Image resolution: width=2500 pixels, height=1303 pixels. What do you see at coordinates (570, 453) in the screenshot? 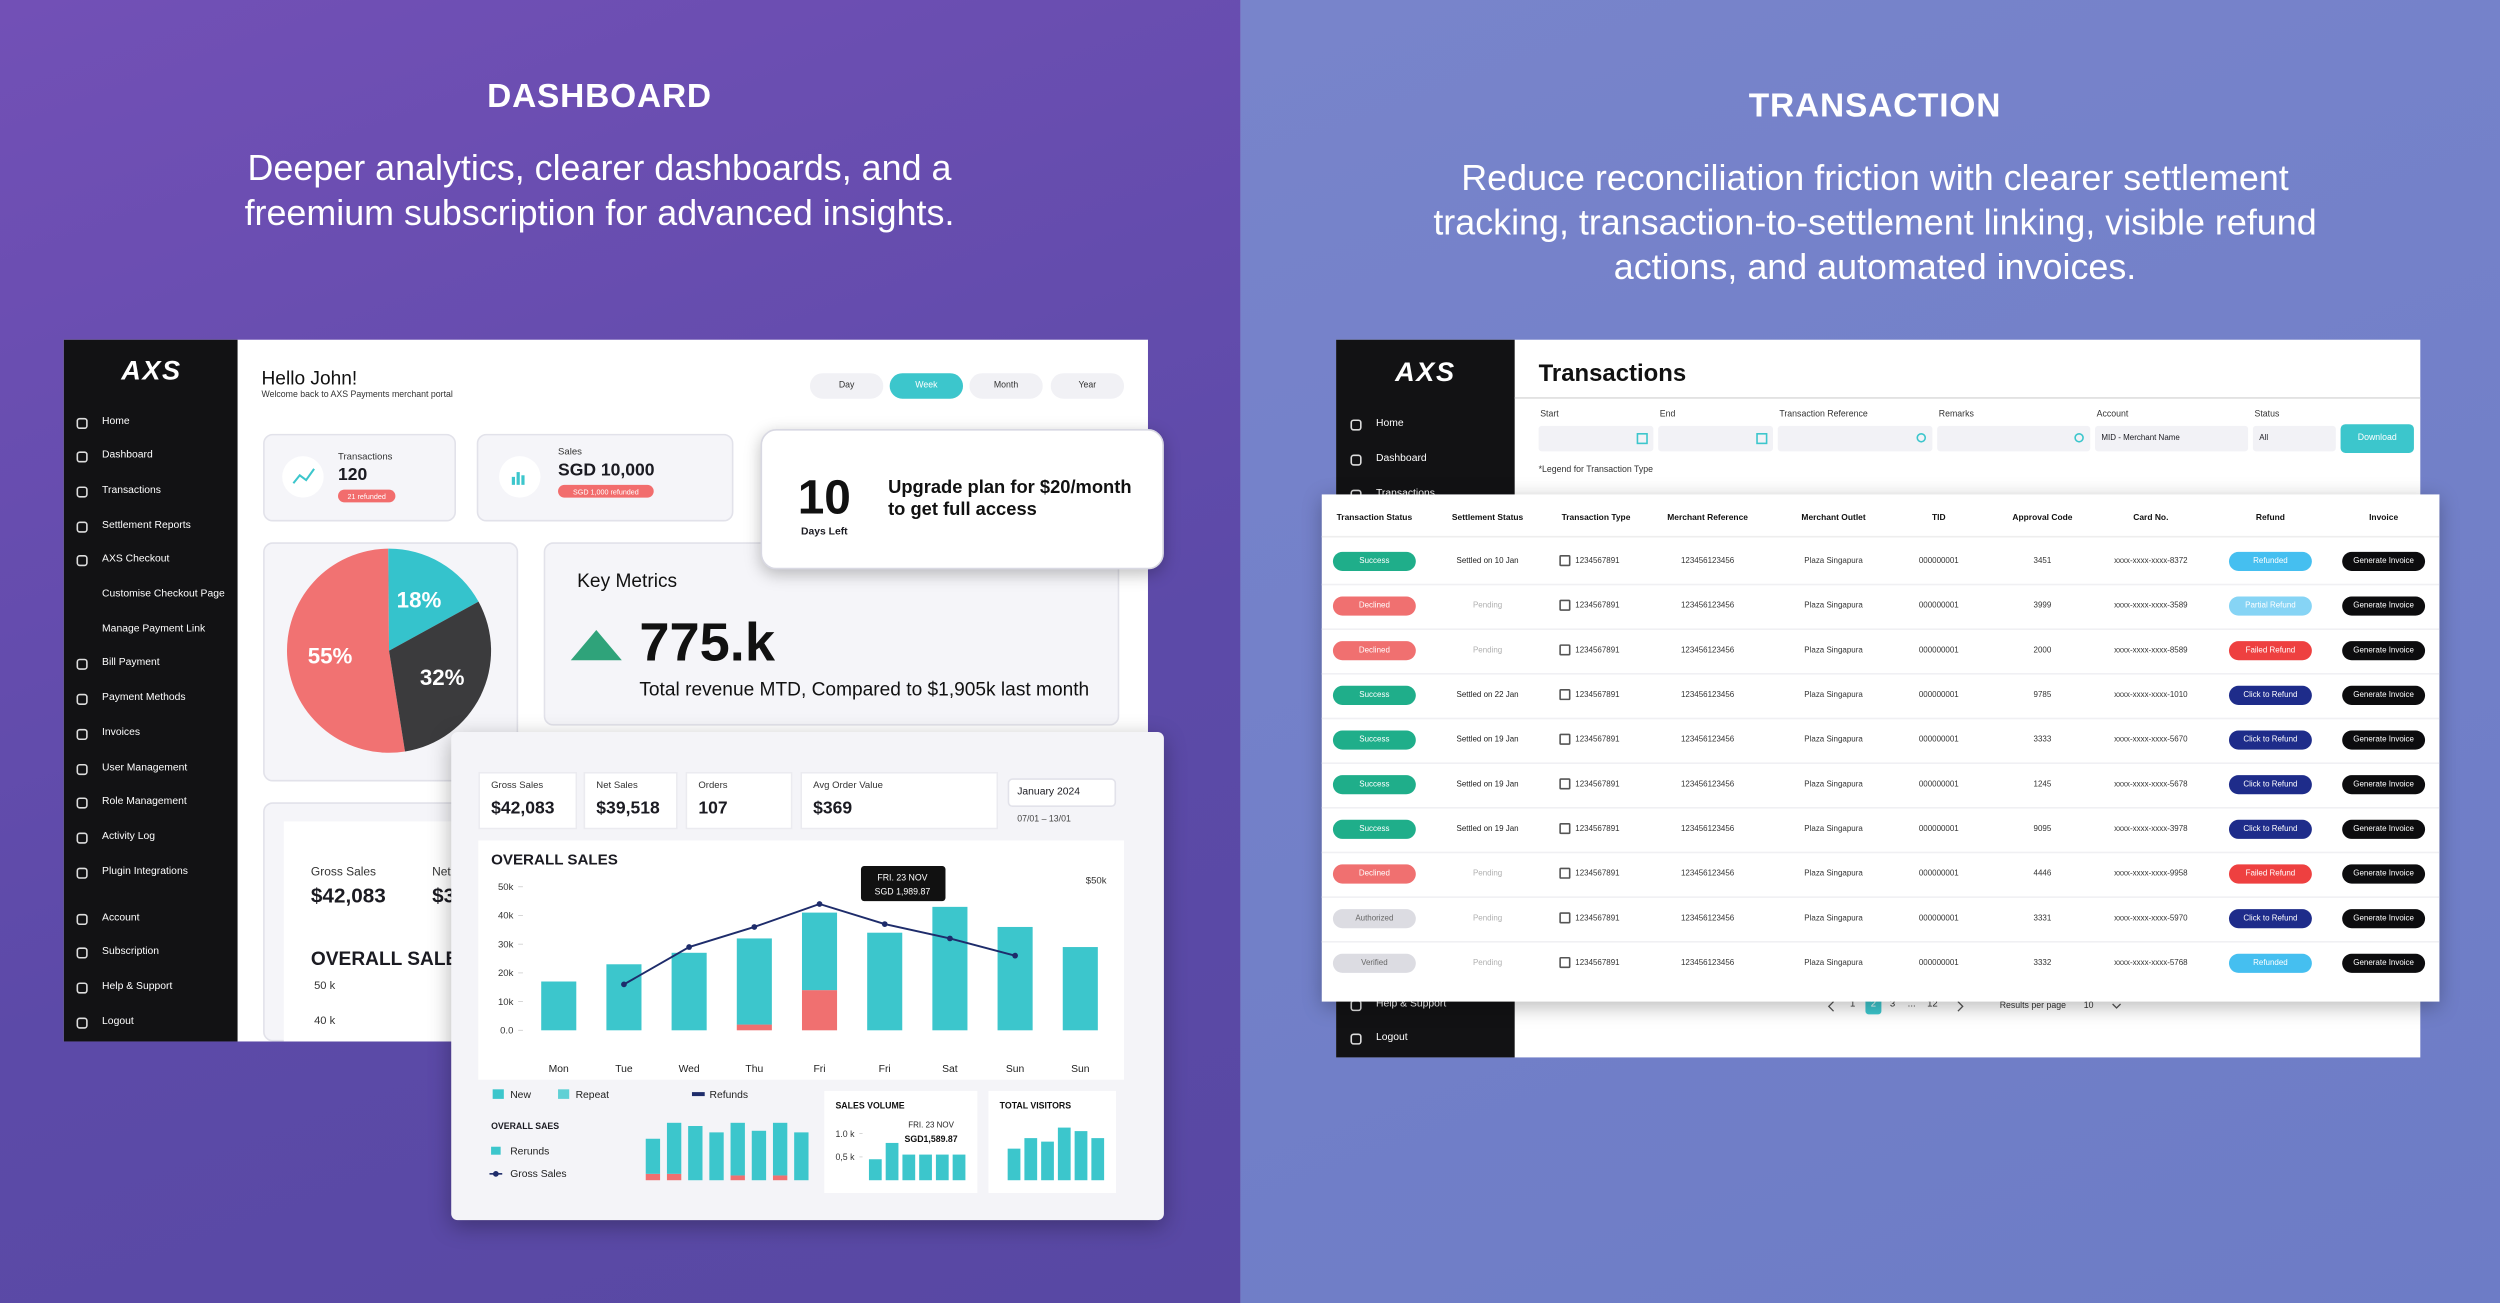
I see `card-label: Sales` at bounding box center [570, 453].